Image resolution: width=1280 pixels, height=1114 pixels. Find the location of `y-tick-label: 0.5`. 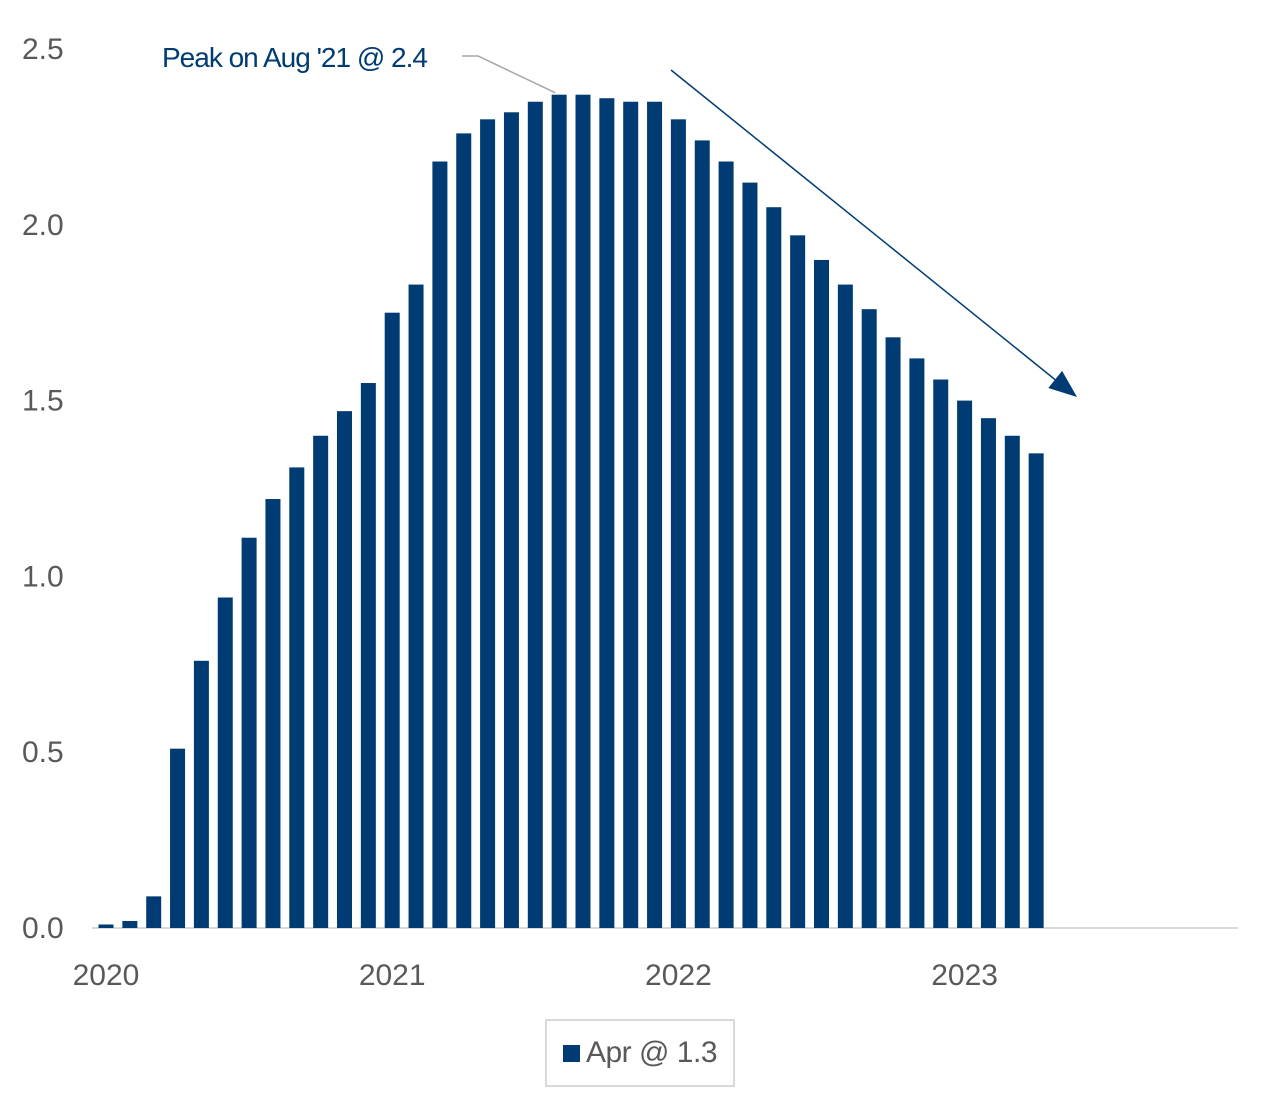

y-tick-label: 0.5 is located at coordinates (43, 752).